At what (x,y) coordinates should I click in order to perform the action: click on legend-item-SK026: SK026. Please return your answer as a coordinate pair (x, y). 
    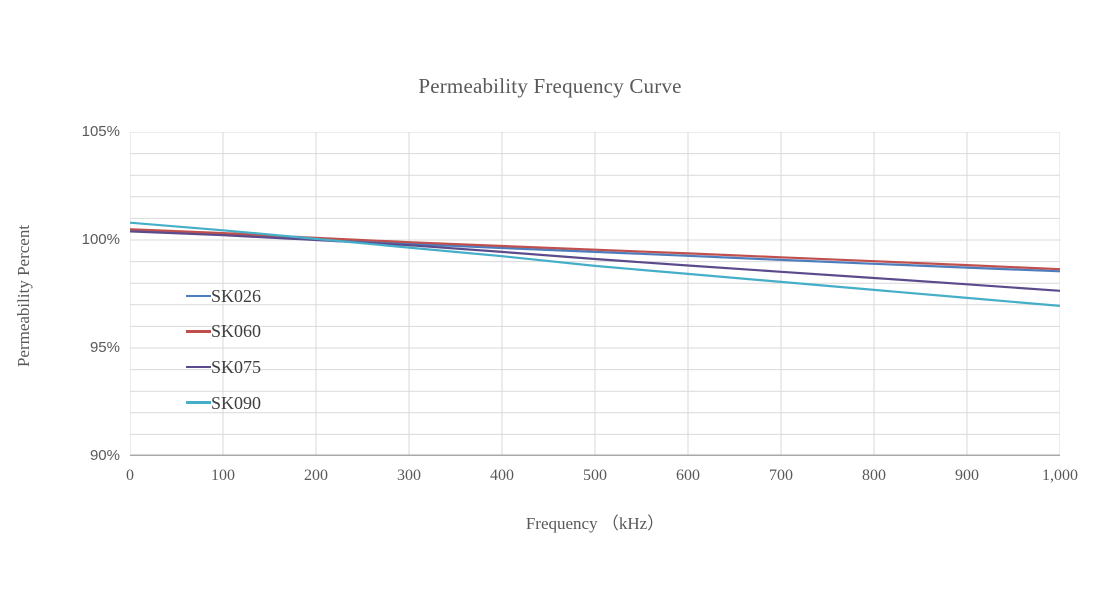
    Looking at the image, I should click on (223, 296).